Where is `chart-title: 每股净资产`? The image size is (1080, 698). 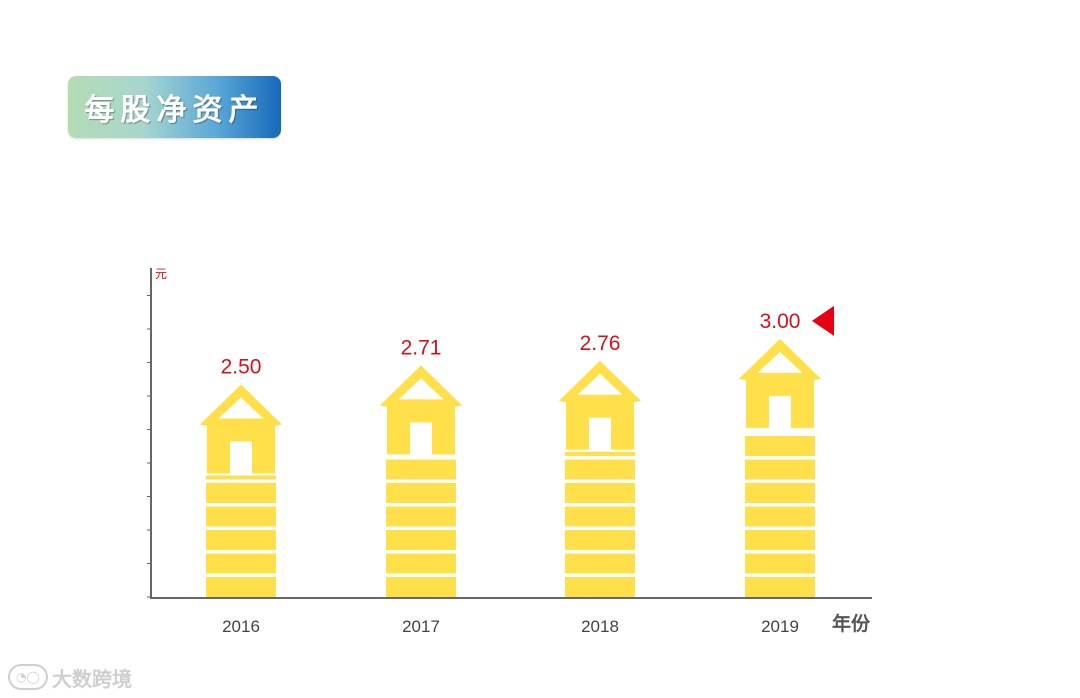 chart-title: 每股净资产 is located at coordinates (174, 110).